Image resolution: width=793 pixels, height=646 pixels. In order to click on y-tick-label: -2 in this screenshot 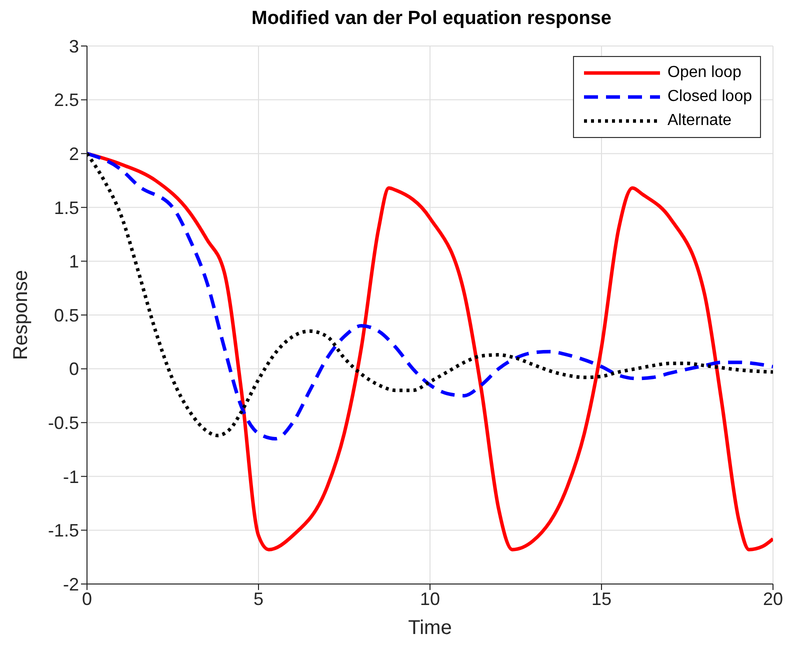, I will do `click(70, 584)`.